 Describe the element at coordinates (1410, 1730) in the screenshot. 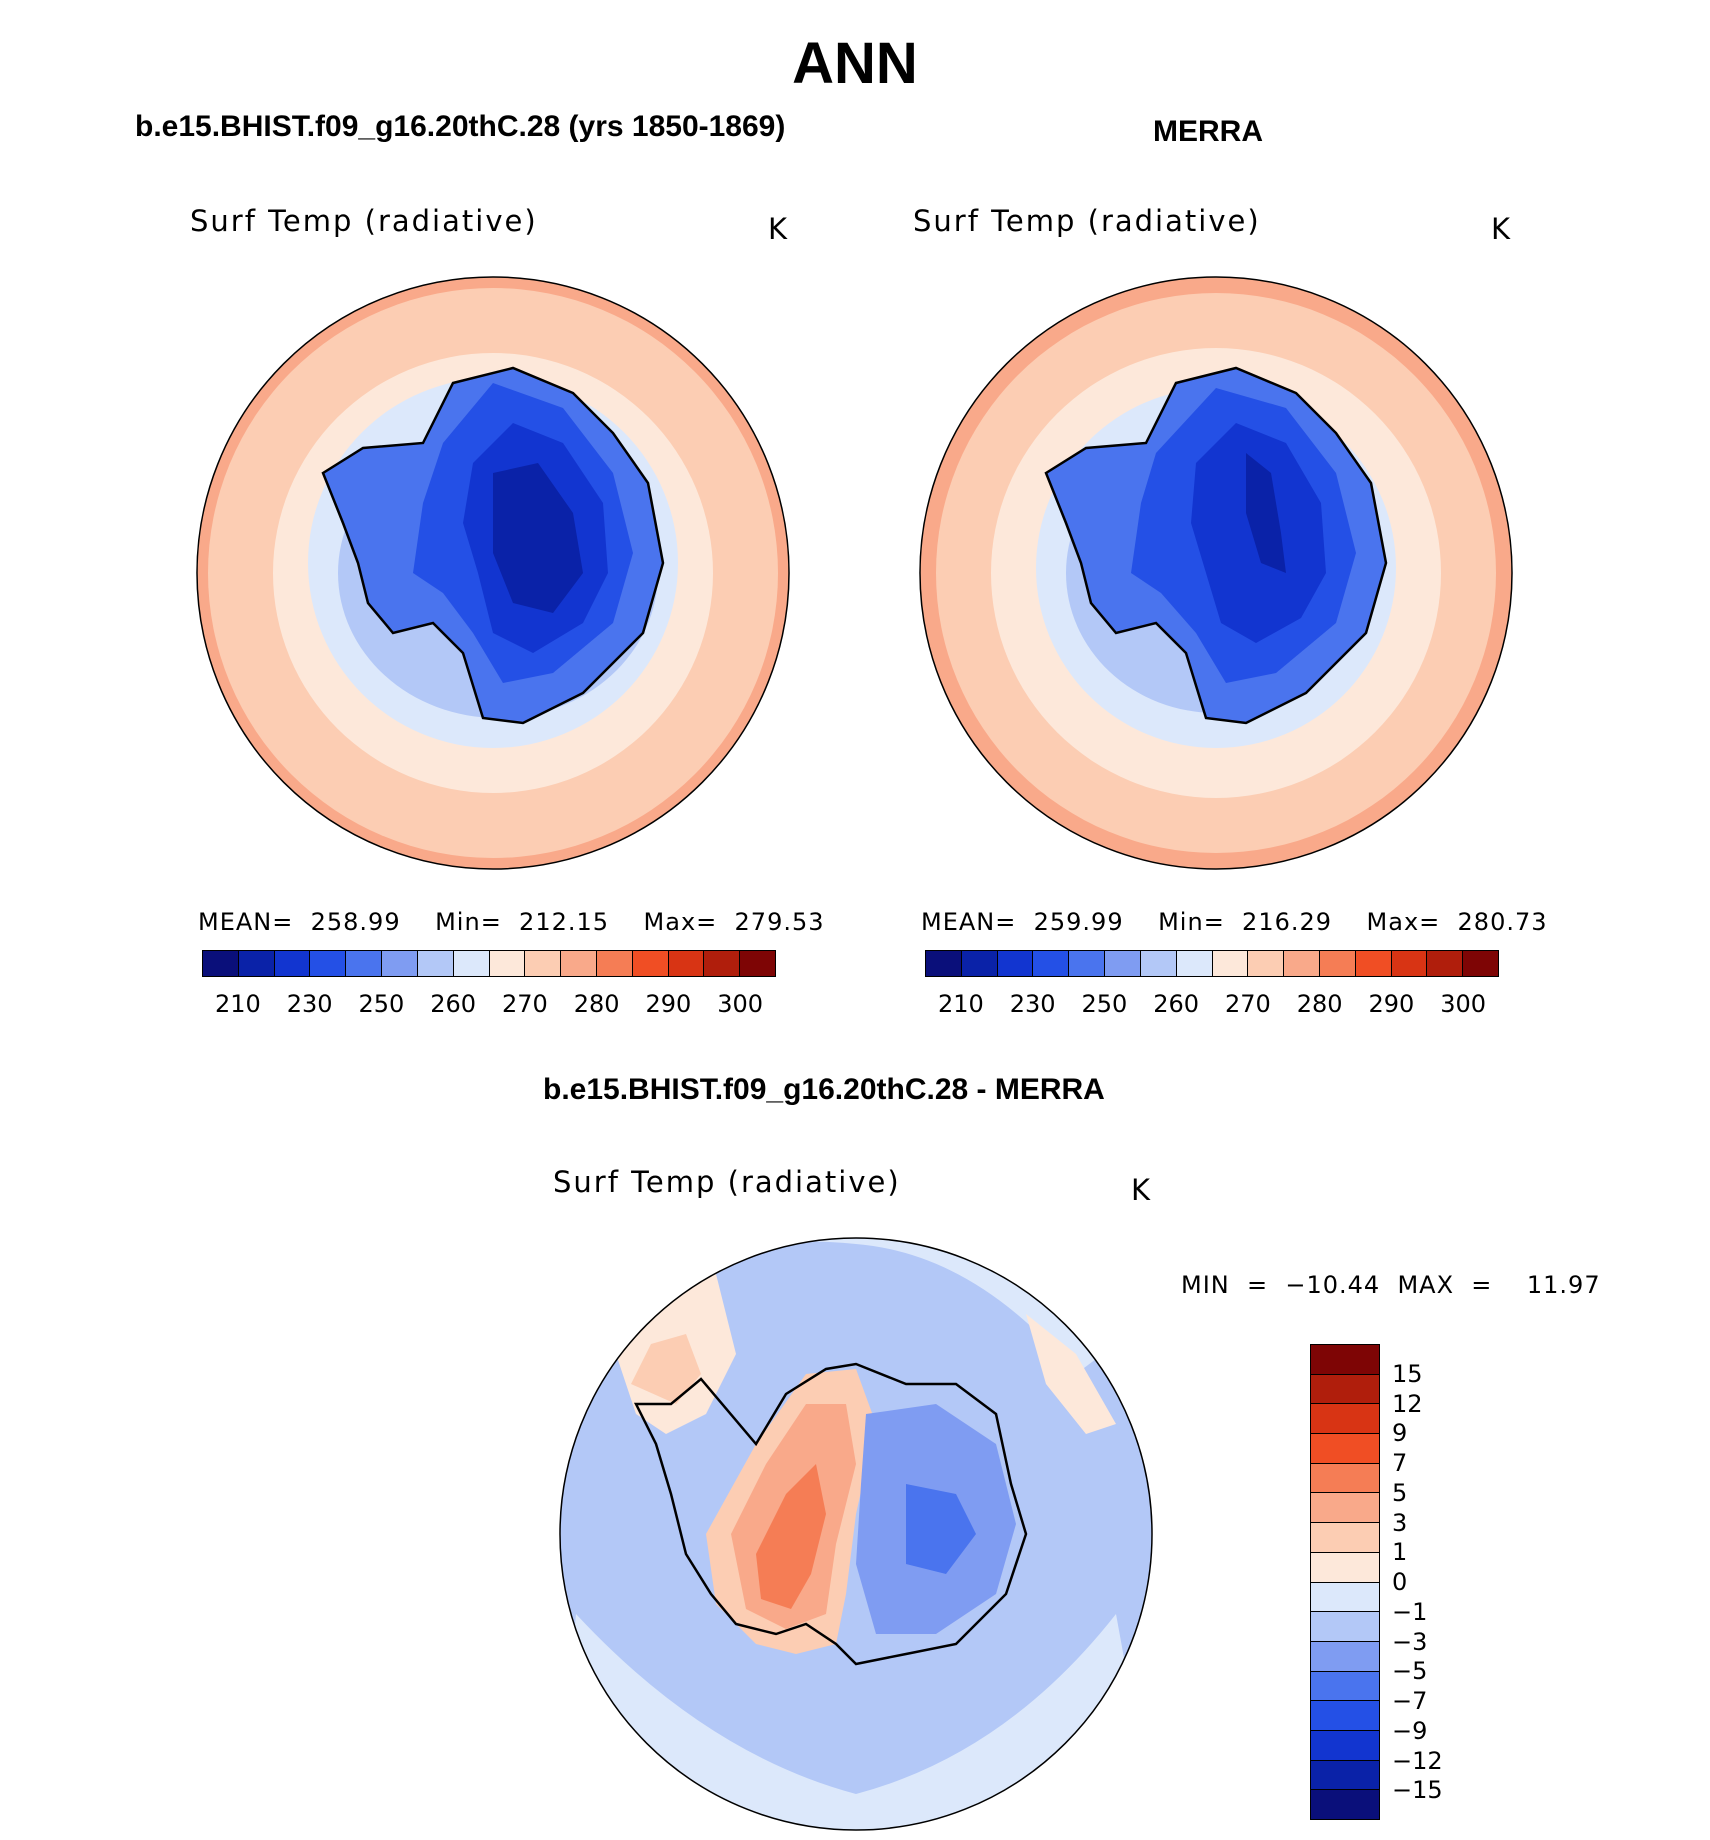

I see `diff-colorbar-tick-label: −9` at that location.